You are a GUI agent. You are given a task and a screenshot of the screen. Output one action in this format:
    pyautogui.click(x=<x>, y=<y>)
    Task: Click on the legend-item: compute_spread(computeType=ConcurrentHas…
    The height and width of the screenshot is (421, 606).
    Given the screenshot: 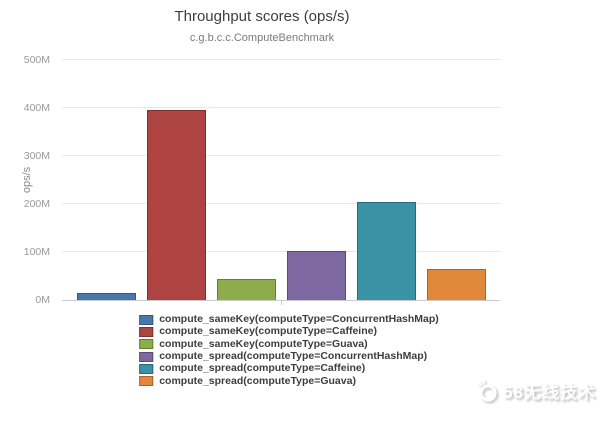 What is the action you would take?
    pyautogui.click(x=289, y=356)
    